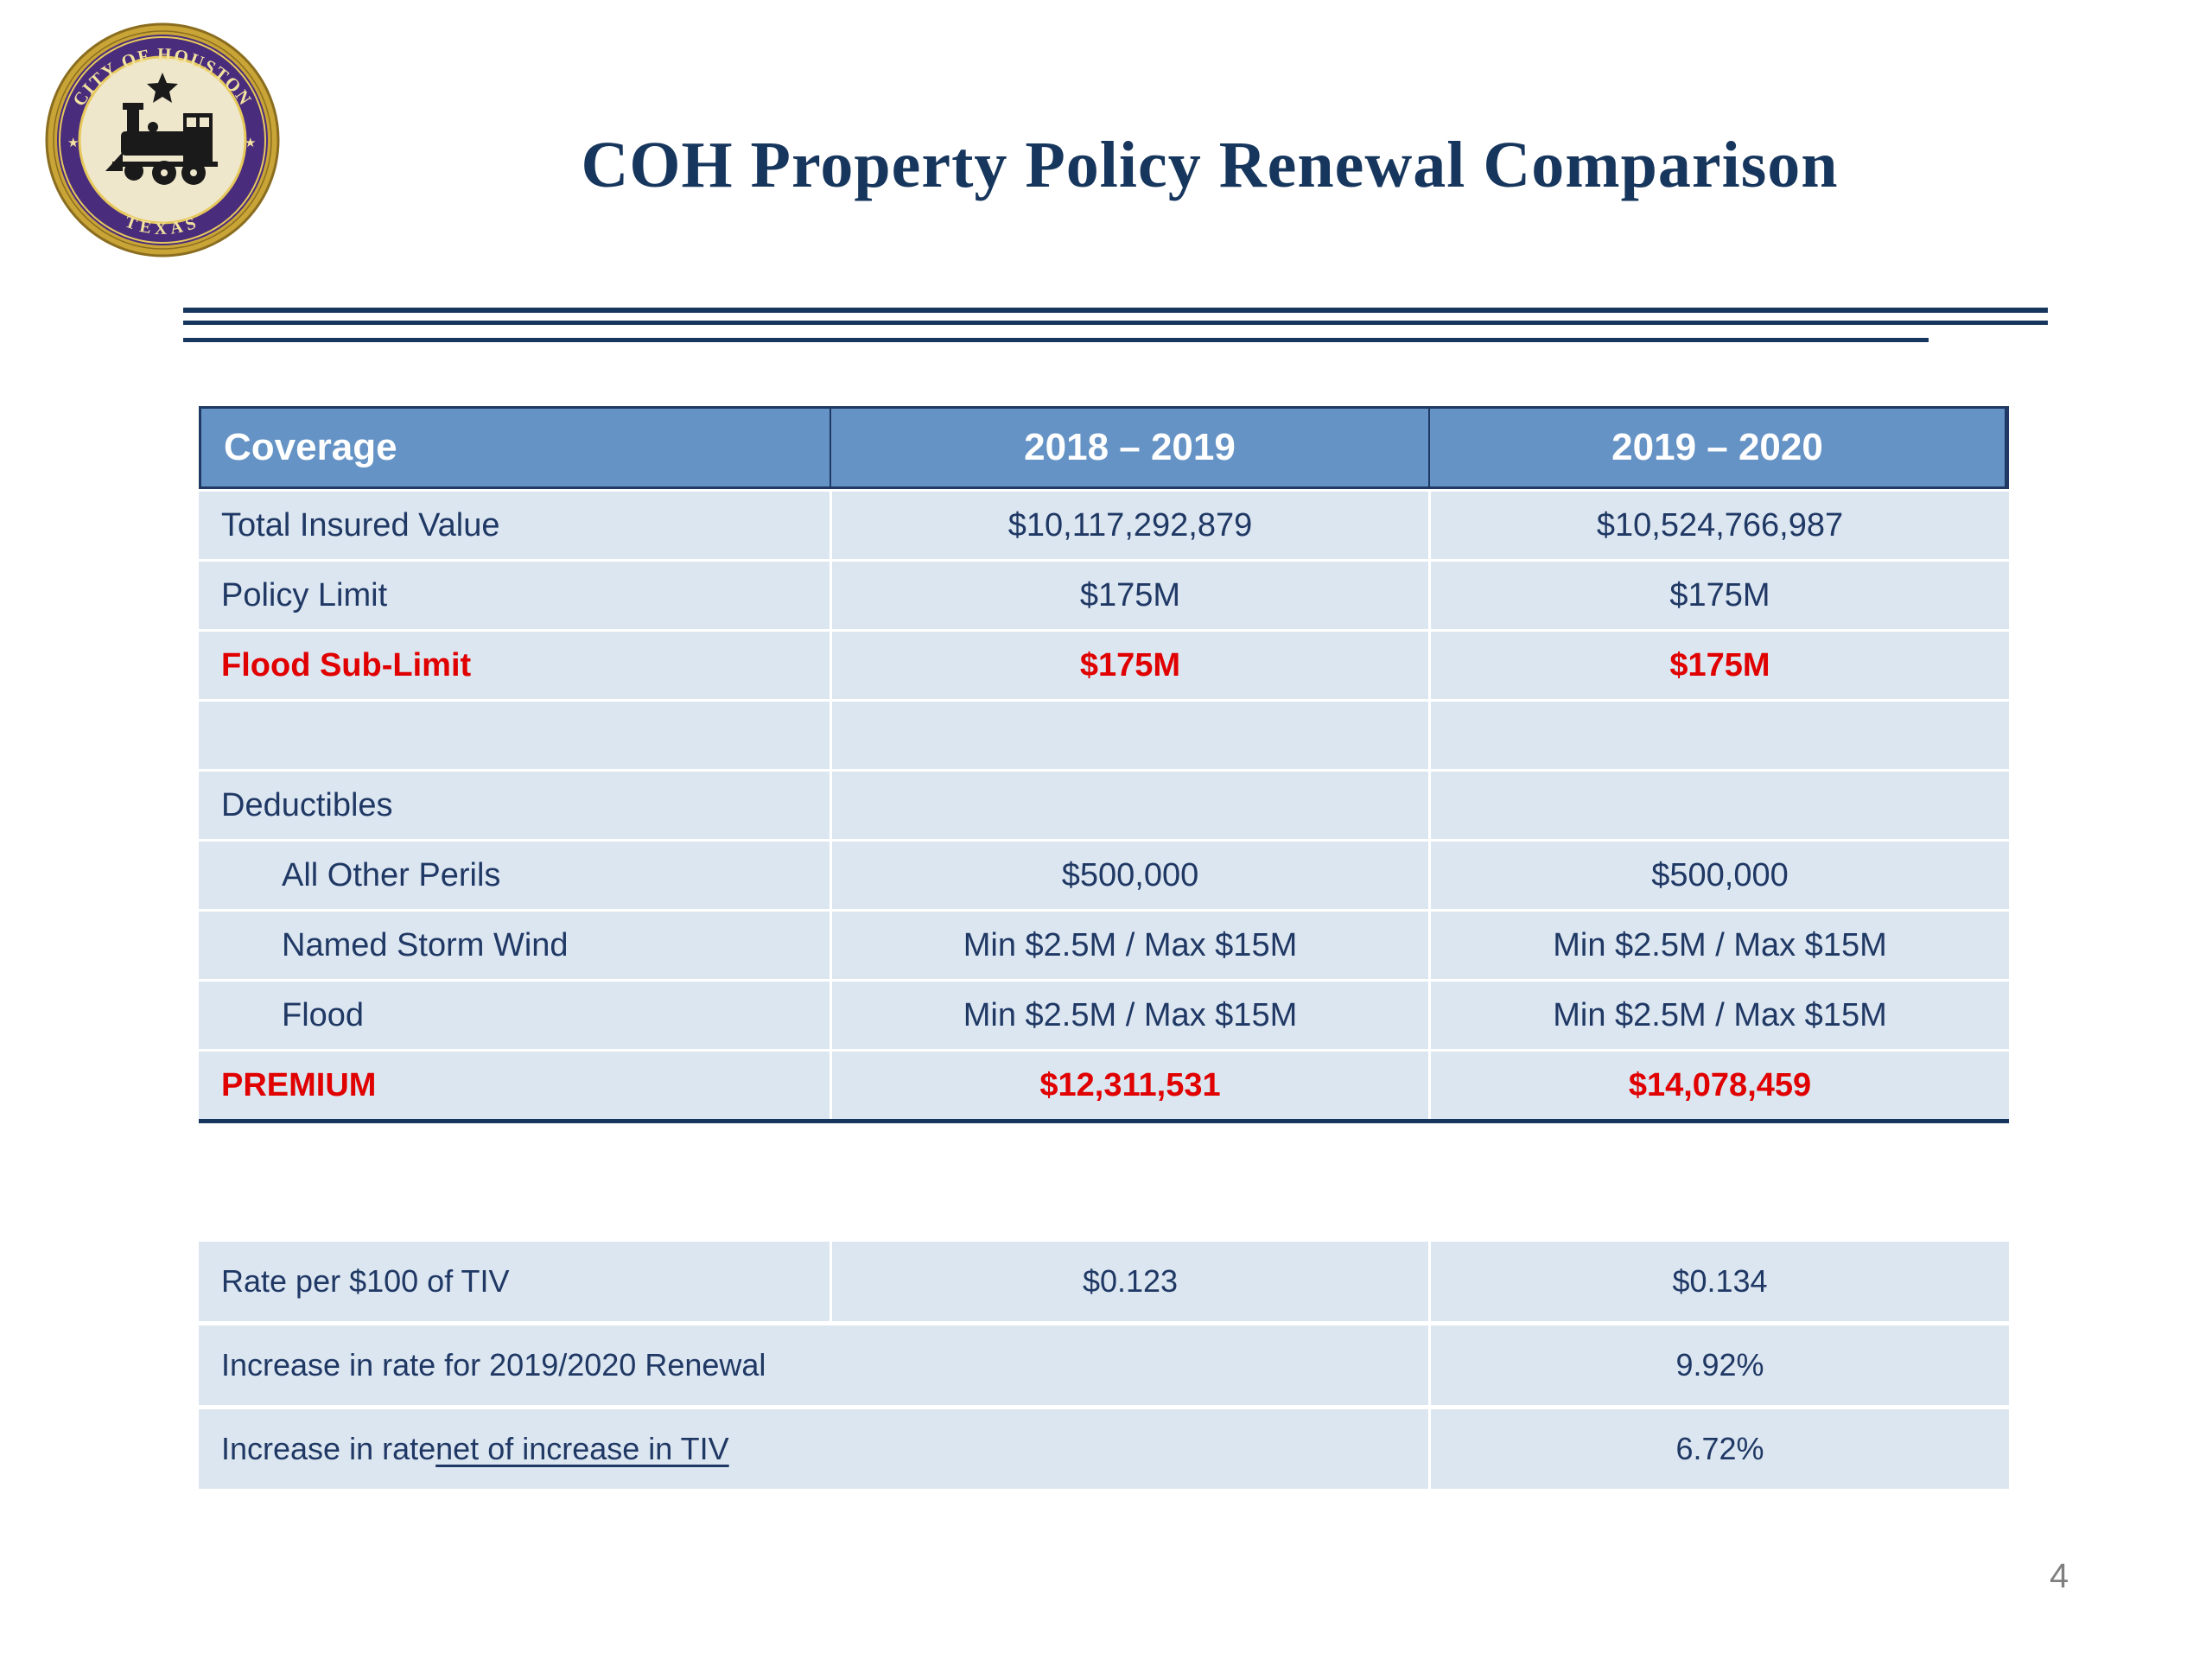 This screenshot has height=1659, width=2212. I want to click on table-row-empty, so click(1104, 735).